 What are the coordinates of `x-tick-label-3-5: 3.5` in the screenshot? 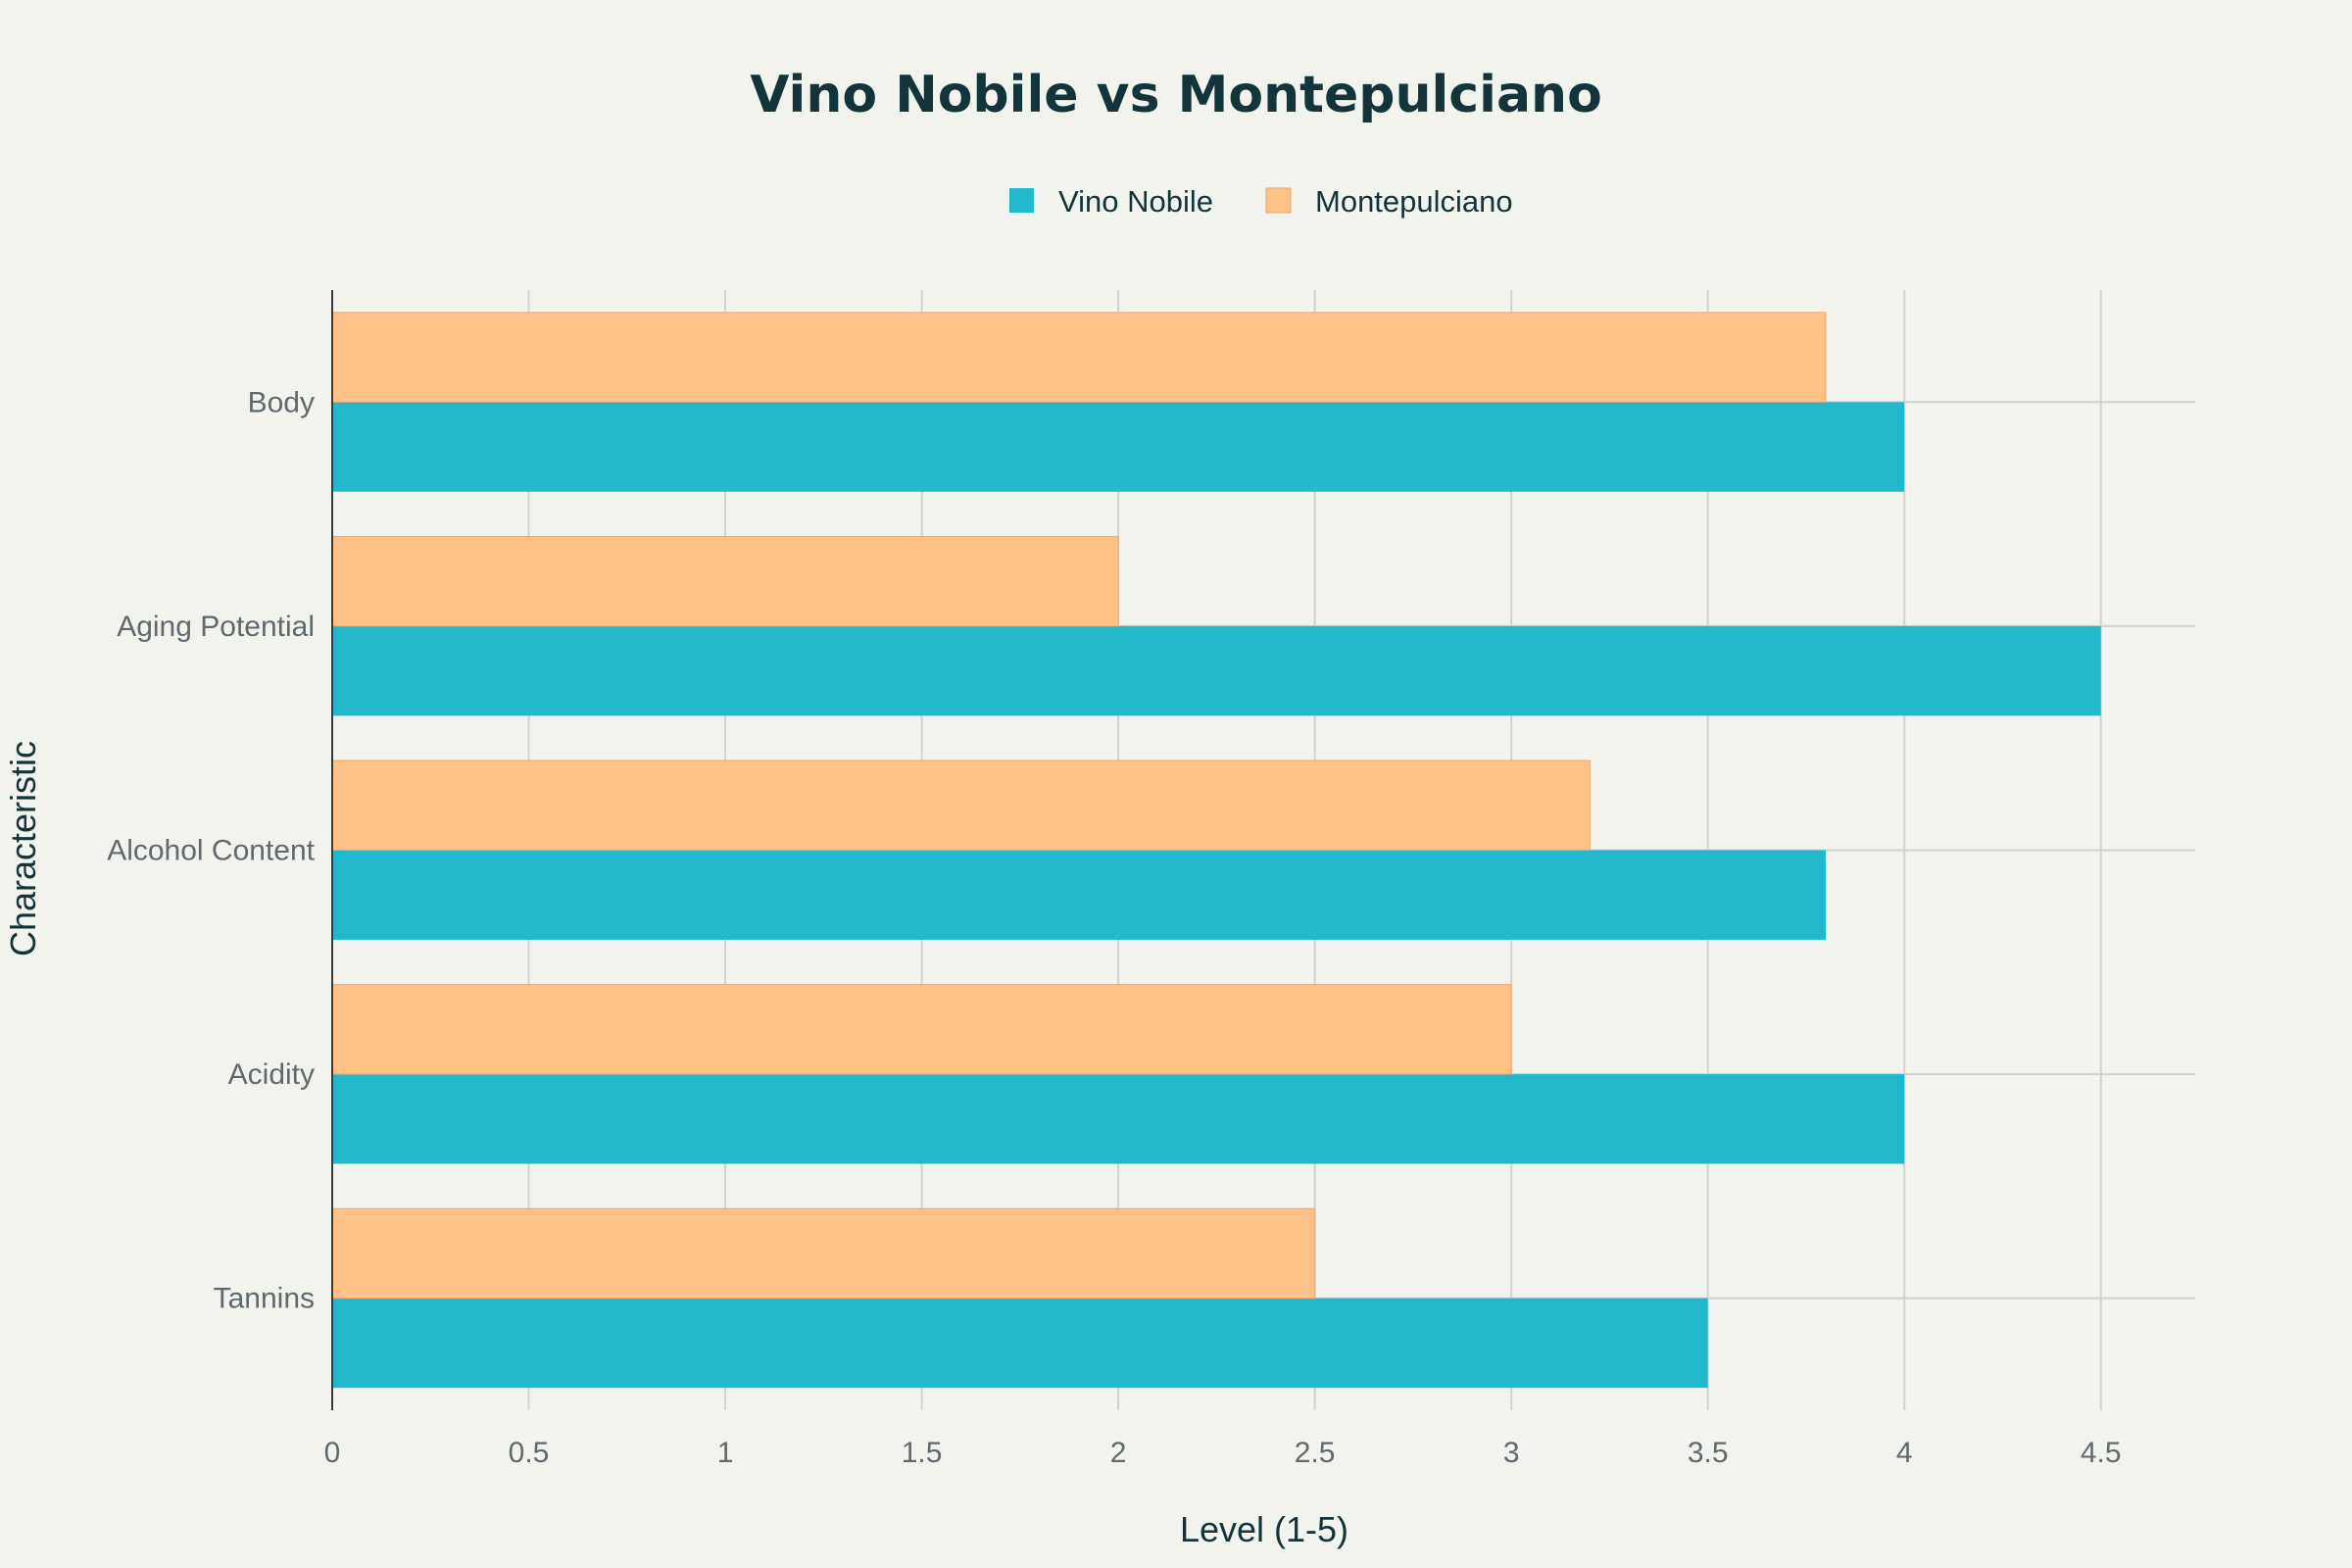 It's located at (1708, 1453).